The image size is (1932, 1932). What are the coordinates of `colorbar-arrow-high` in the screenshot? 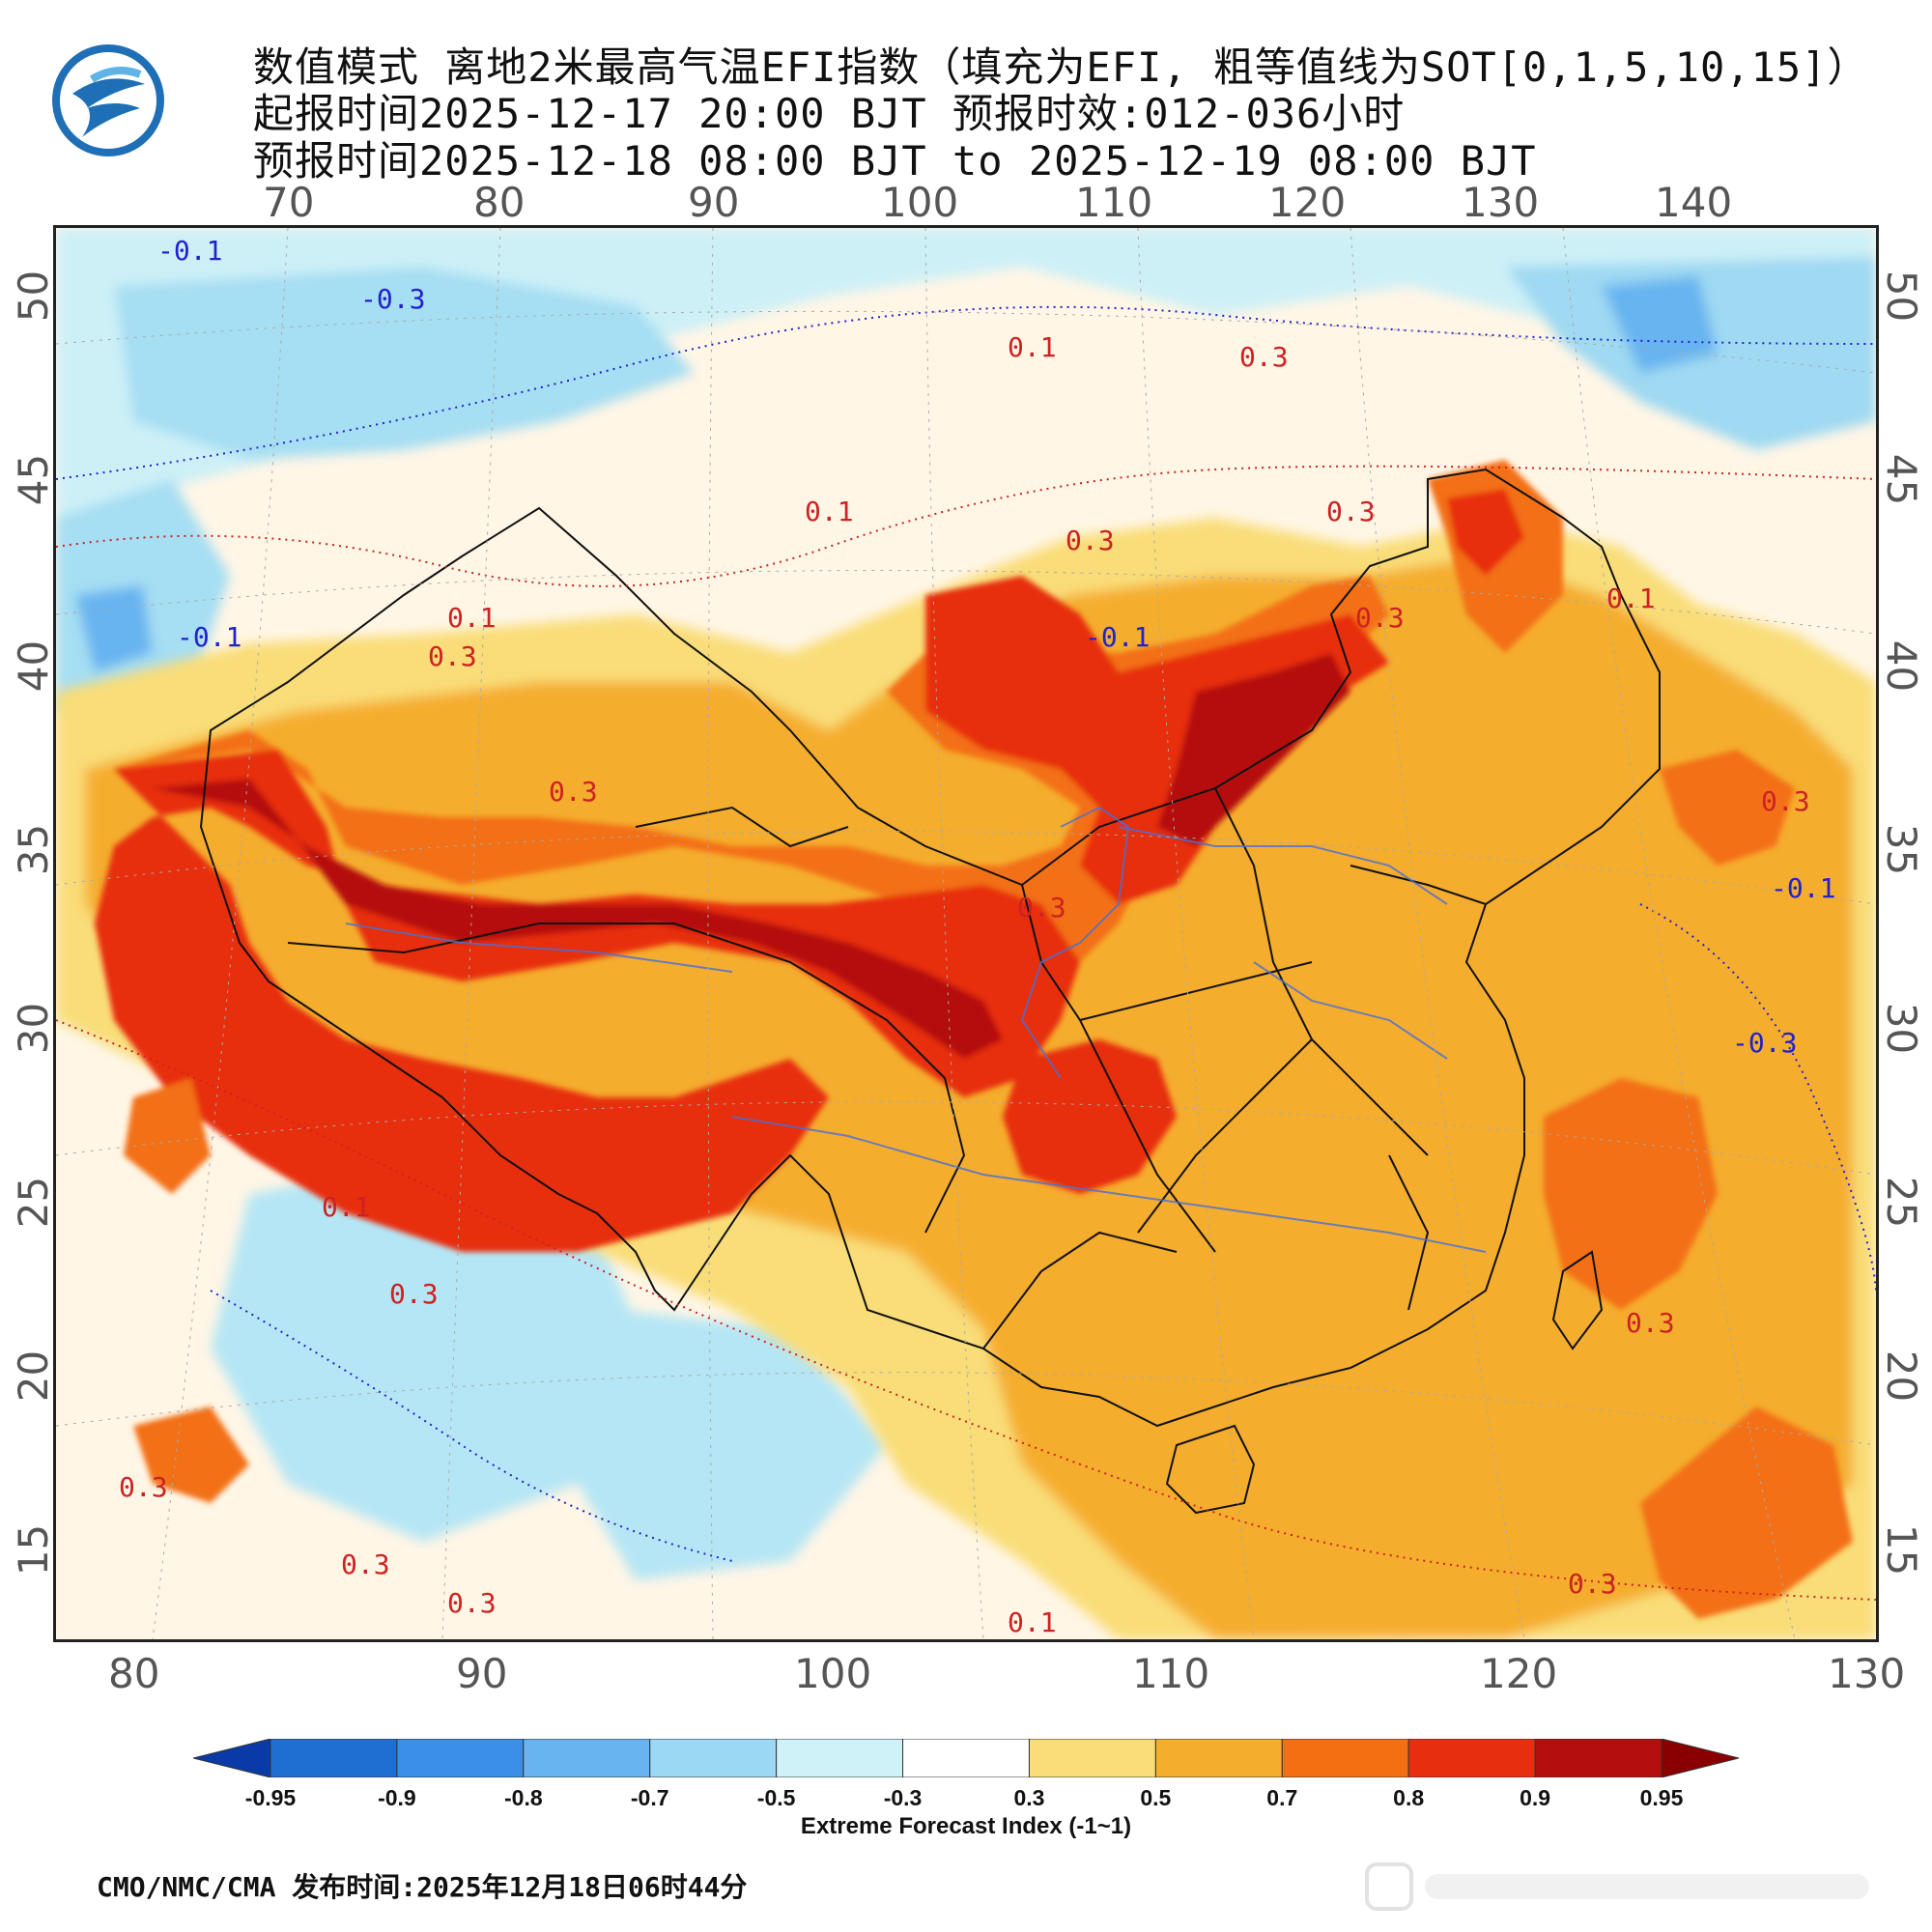 It's located at (1700, 1758).